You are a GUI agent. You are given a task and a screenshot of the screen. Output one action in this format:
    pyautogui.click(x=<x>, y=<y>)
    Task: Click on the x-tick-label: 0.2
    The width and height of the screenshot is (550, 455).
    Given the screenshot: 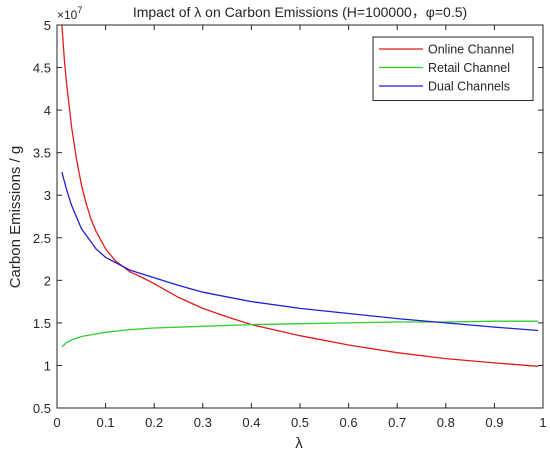 What is the action you would take?
    pyautogui.click(x=154, y=422)
    